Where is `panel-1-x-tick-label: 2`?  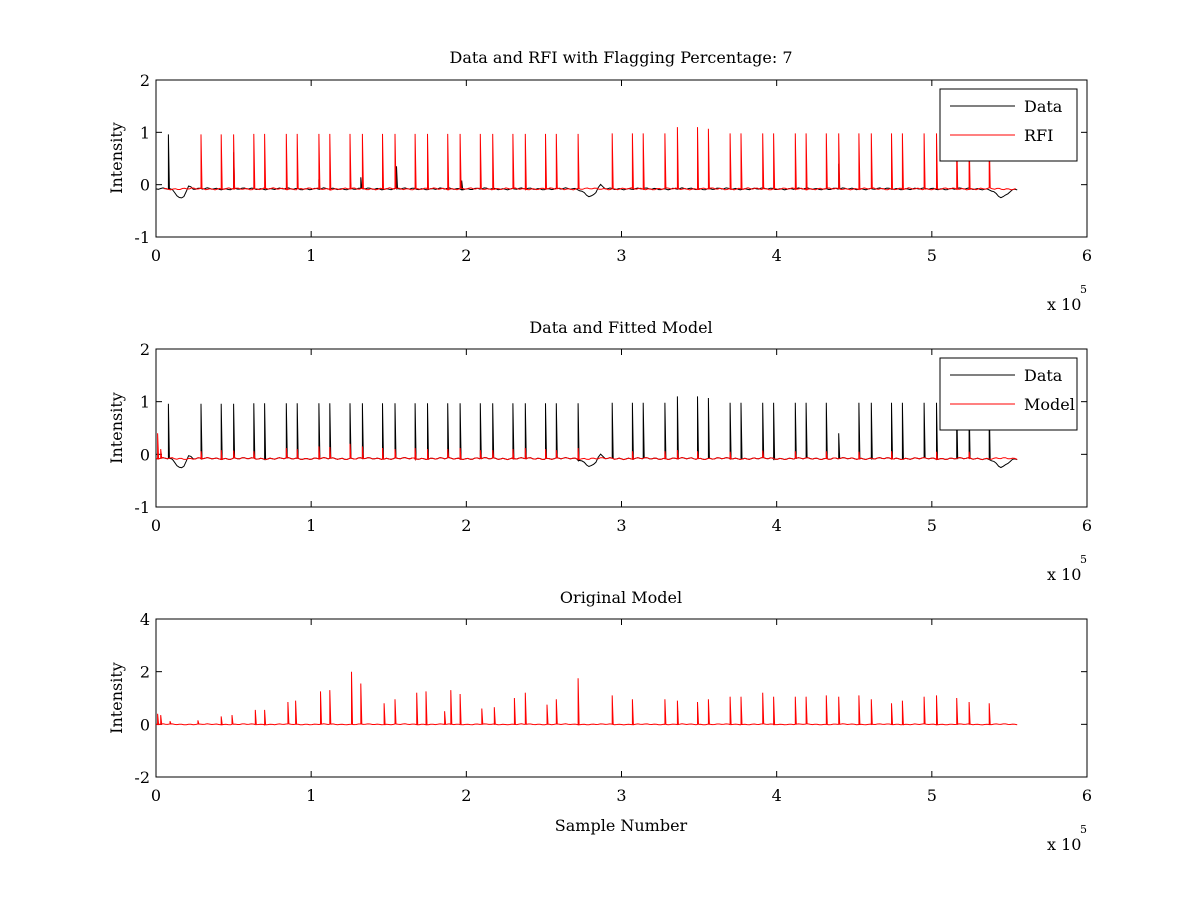
panel-1-x-tick-label: 2 is located at coordinates (466, 255).